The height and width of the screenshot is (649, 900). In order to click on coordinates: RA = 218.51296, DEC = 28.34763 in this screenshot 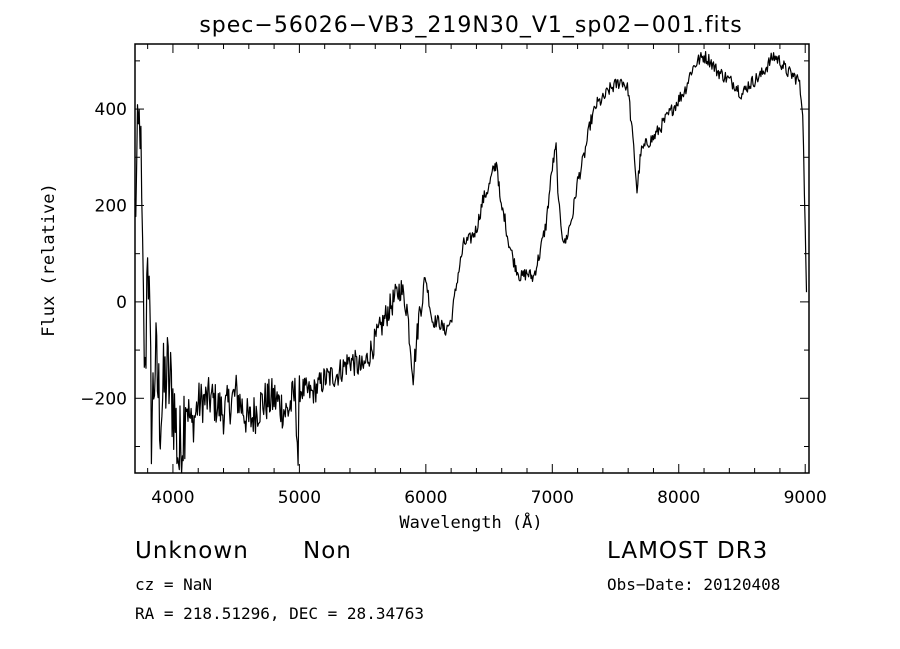, I will do `click(279, 613)`.